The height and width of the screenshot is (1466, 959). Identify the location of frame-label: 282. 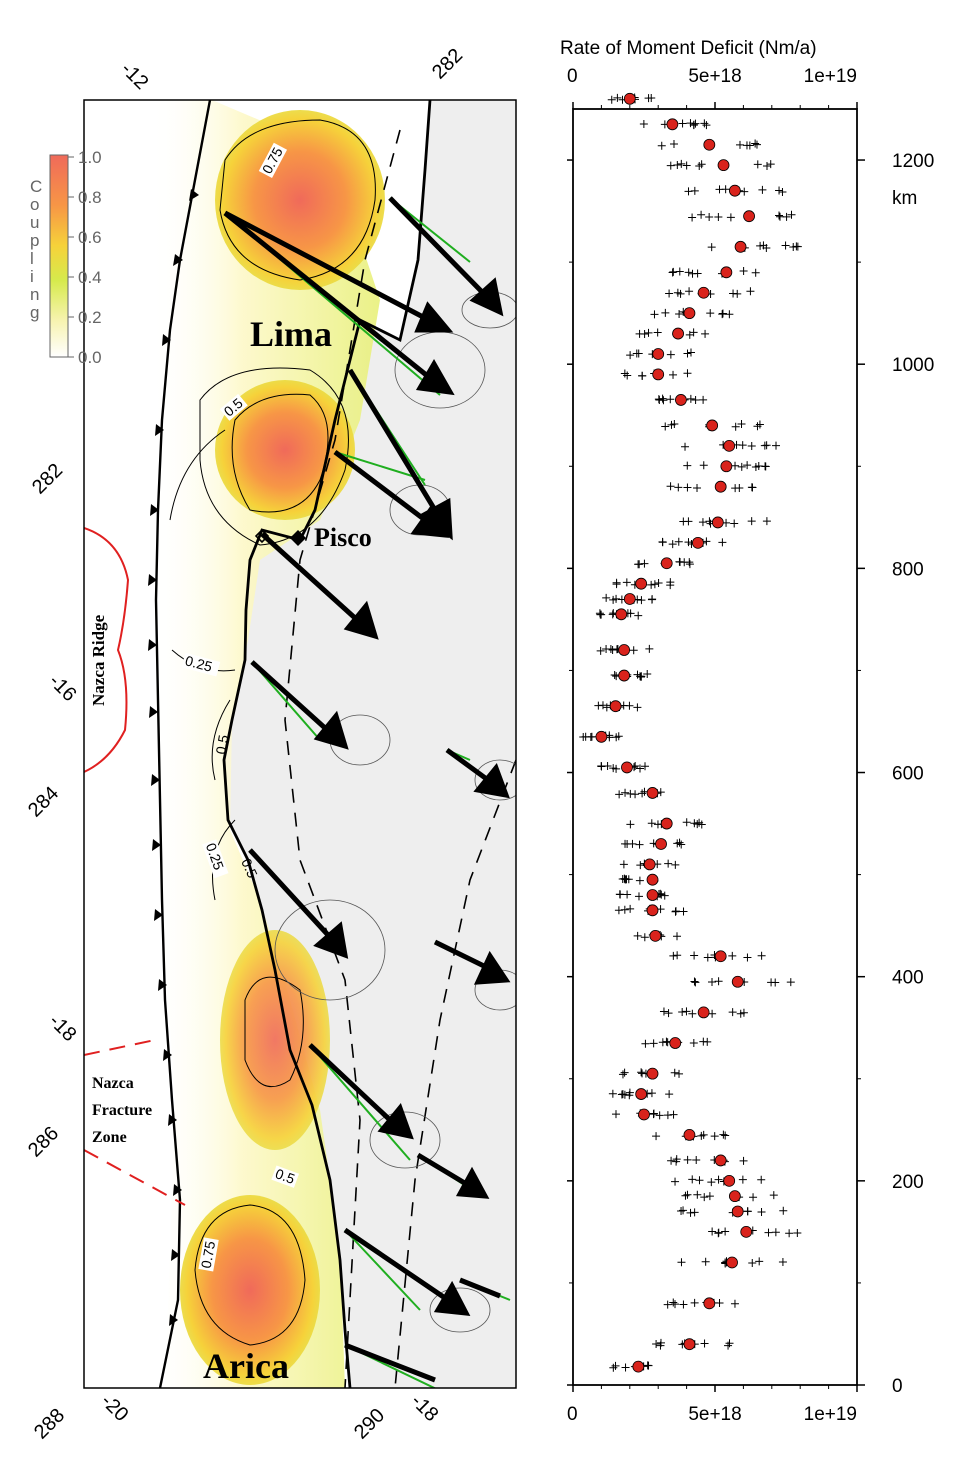
(447, 63).